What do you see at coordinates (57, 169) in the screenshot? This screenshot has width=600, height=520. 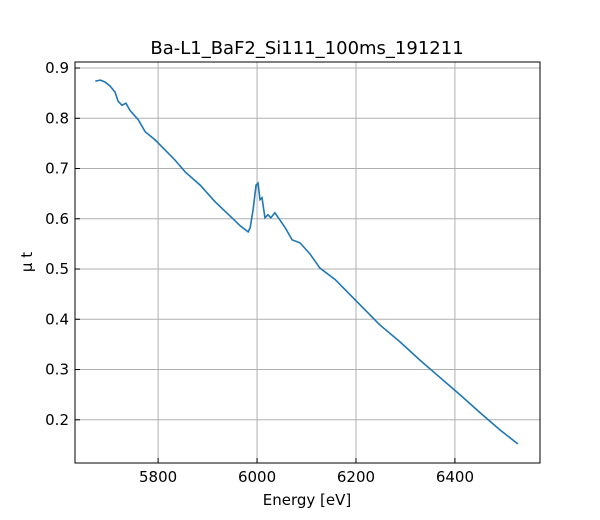 I see `y-tick-label: 0.7` at bounding box center [57, 169].